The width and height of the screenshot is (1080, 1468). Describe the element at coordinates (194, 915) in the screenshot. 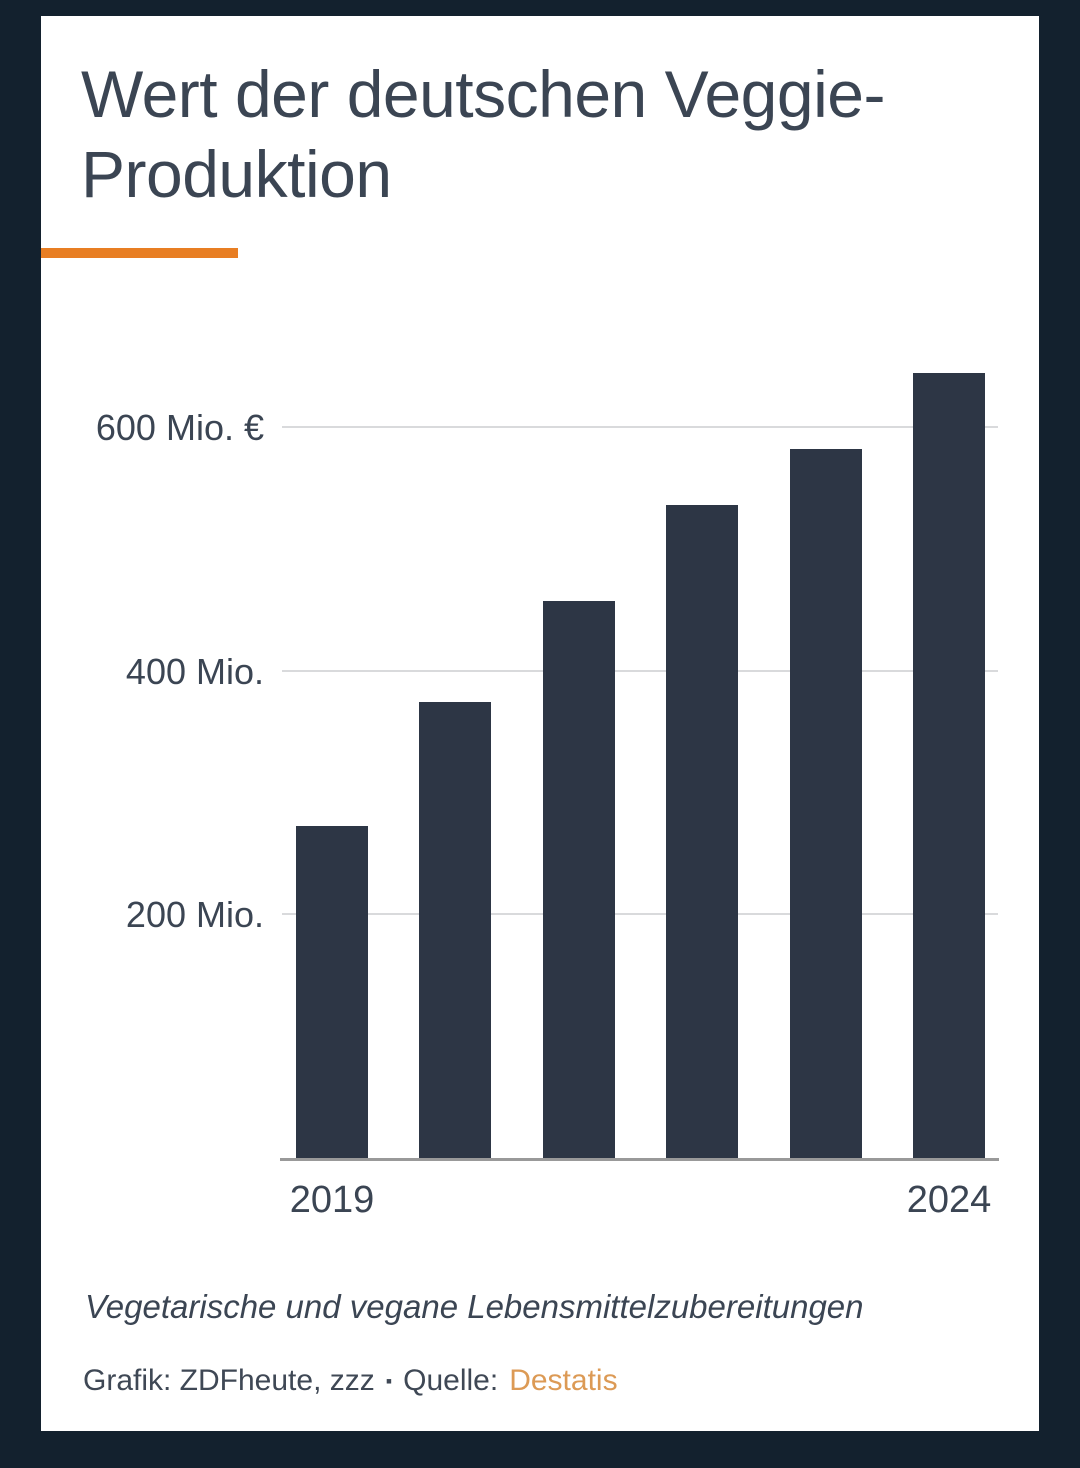

I see `y-axis-label-200: 200 Mio.` at that location.